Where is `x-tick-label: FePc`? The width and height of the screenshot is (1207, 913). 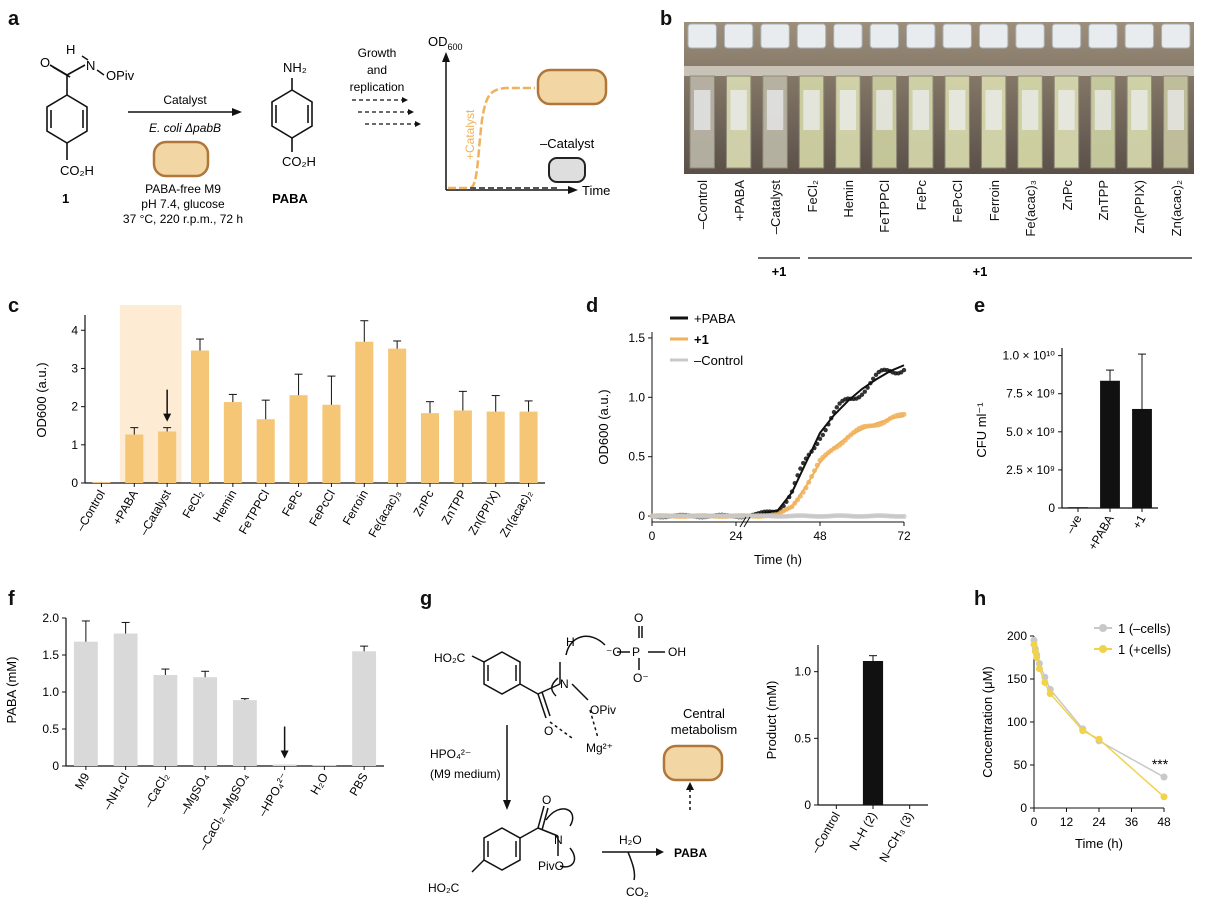
x-tick-label: FePc is located at coordinates (292, 503).